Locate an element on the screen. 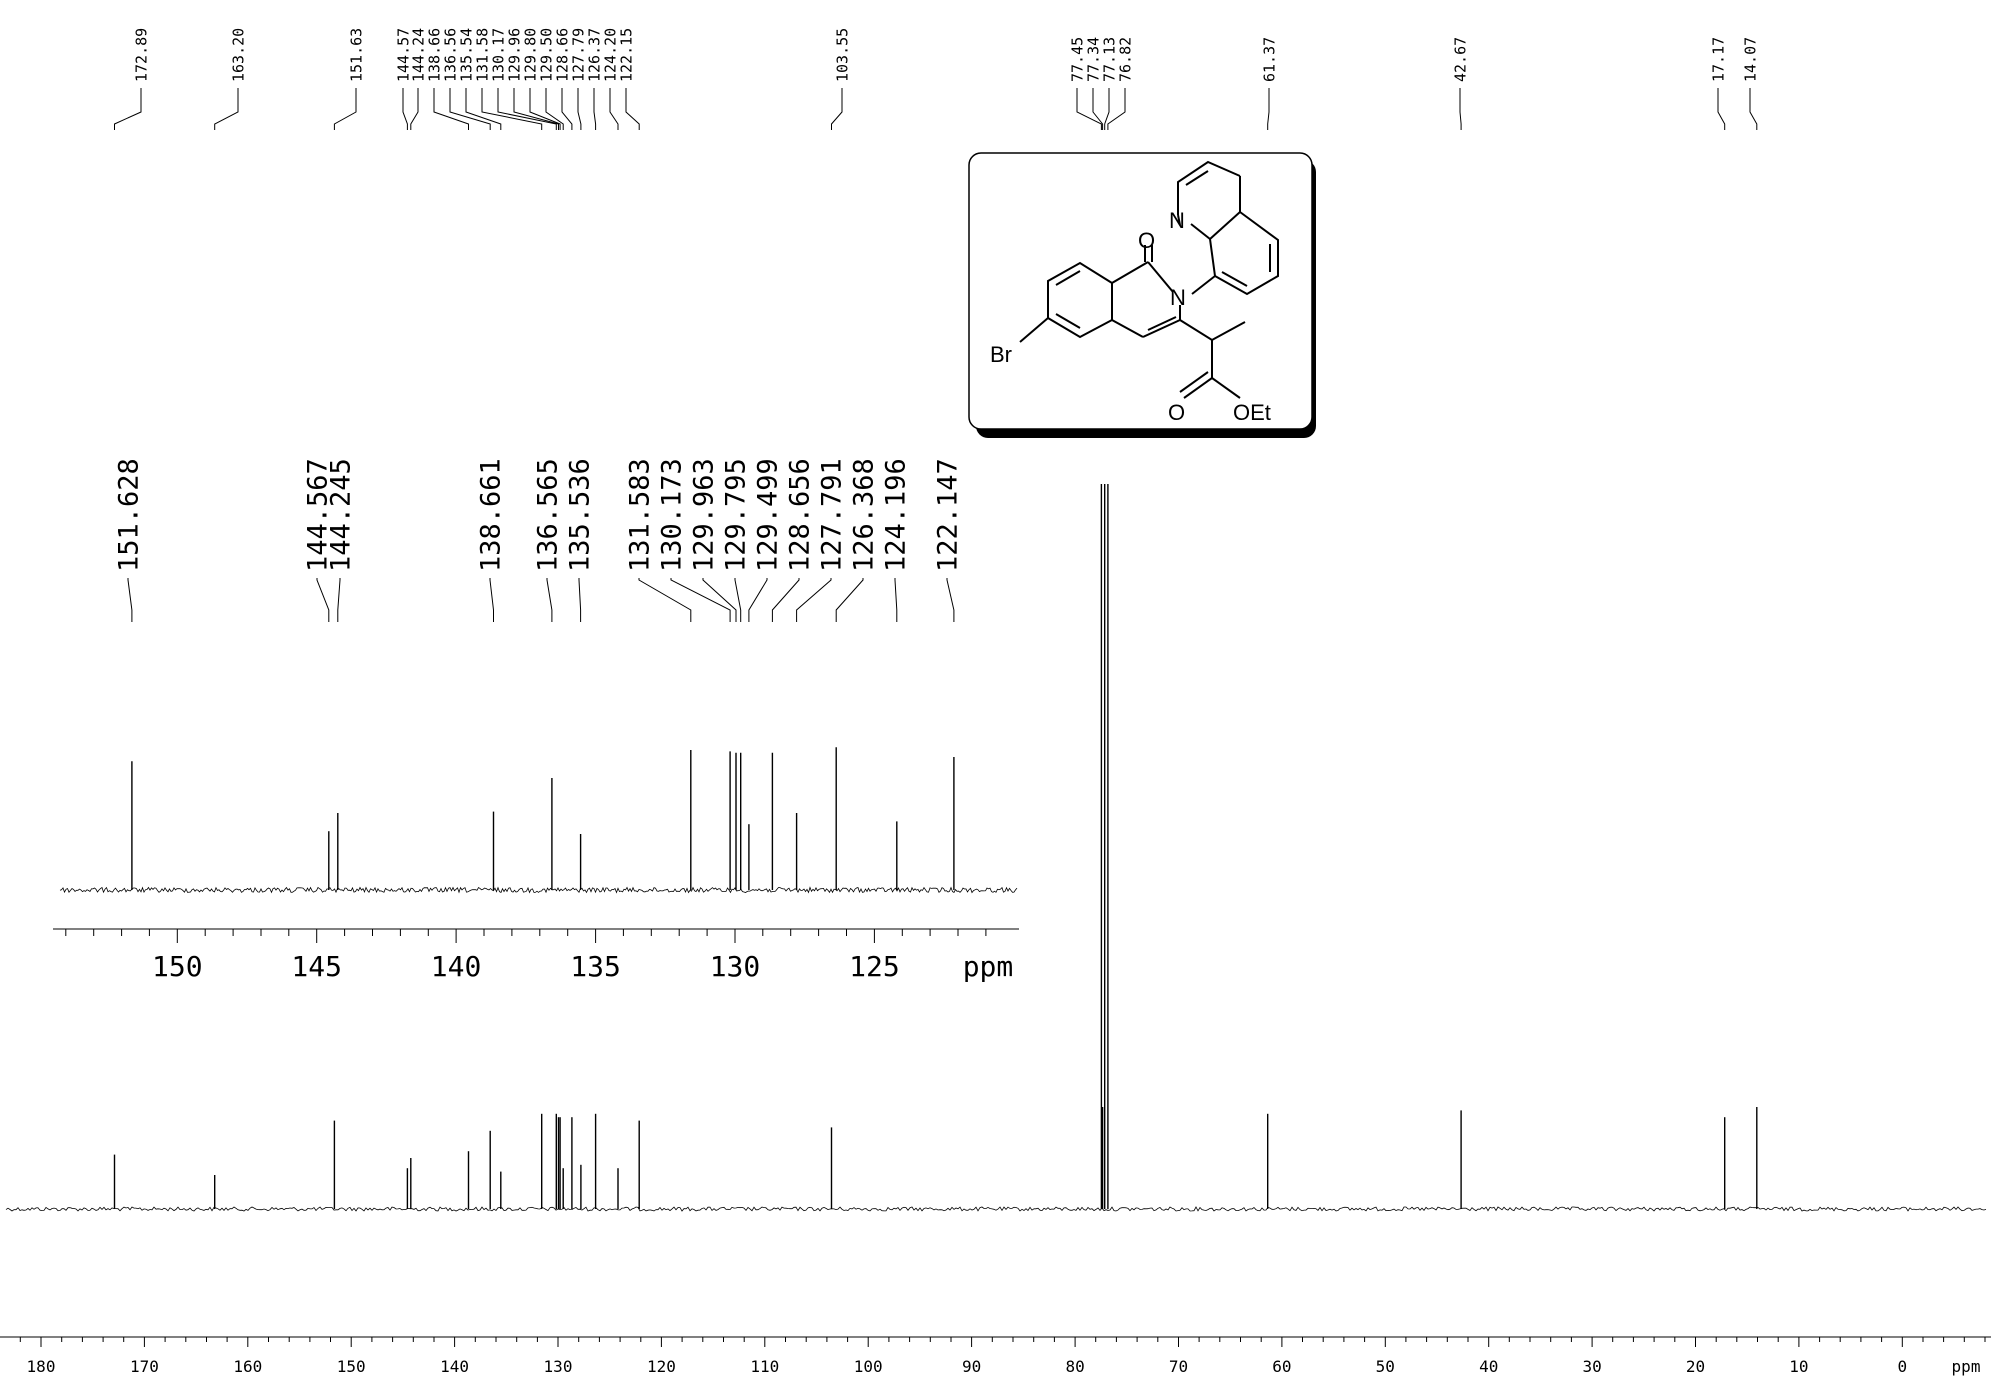  expansion-baseline-noise is located at coordinates (538, 890).